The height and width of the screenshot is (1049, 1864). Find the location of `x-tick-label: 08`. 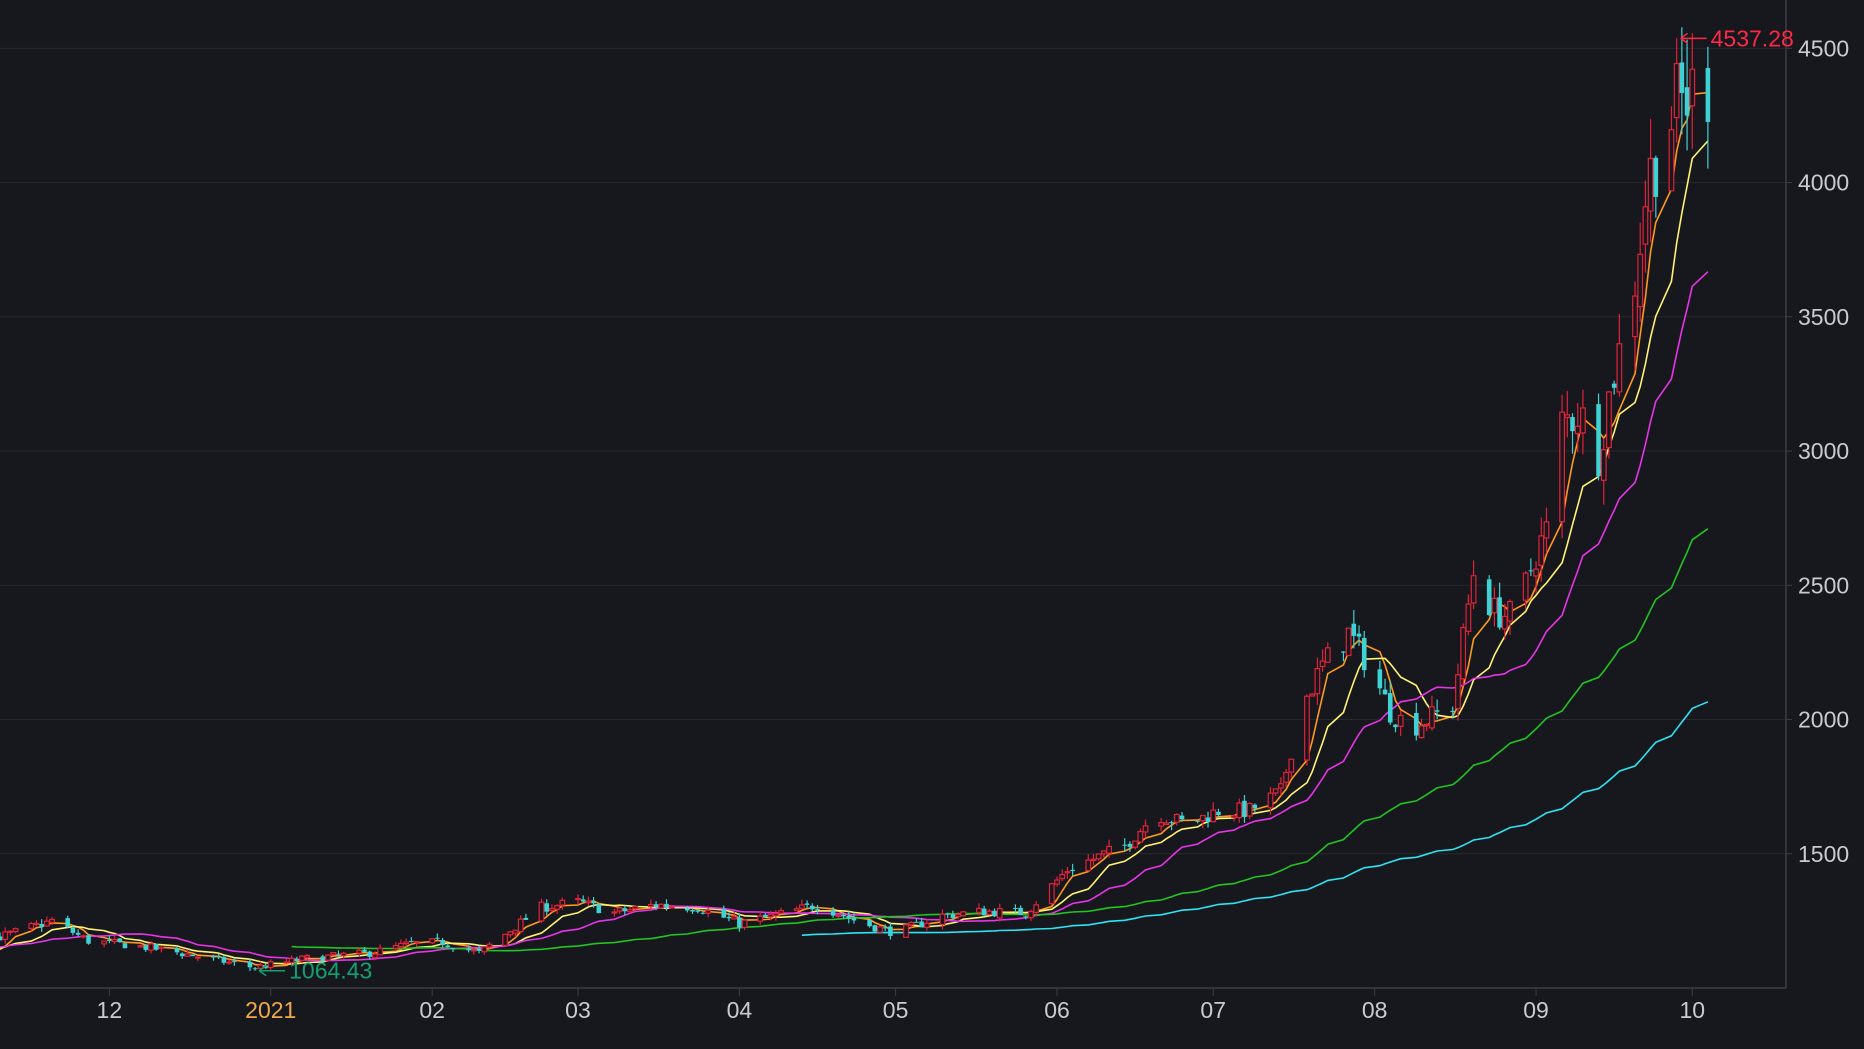

x-tick-label: 08 is located at coordinates (1375, 1010).